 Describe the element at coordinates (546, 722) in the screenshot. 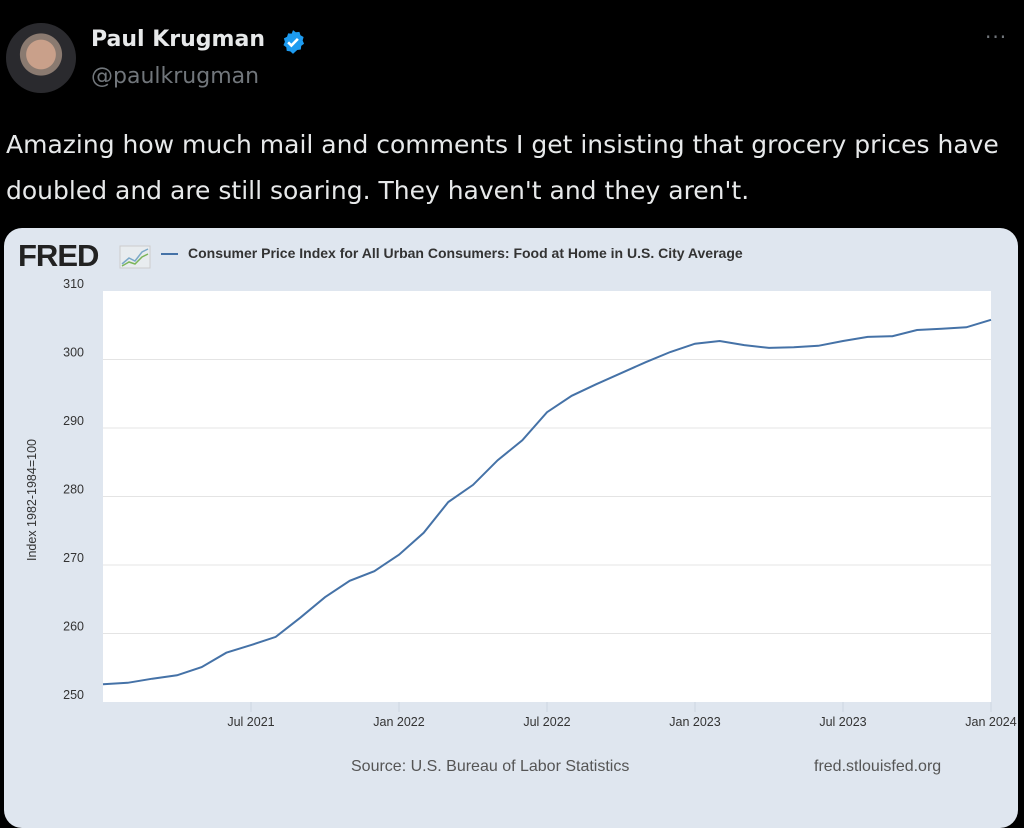

I see `x-tick-label: Jul 2022` at that location.